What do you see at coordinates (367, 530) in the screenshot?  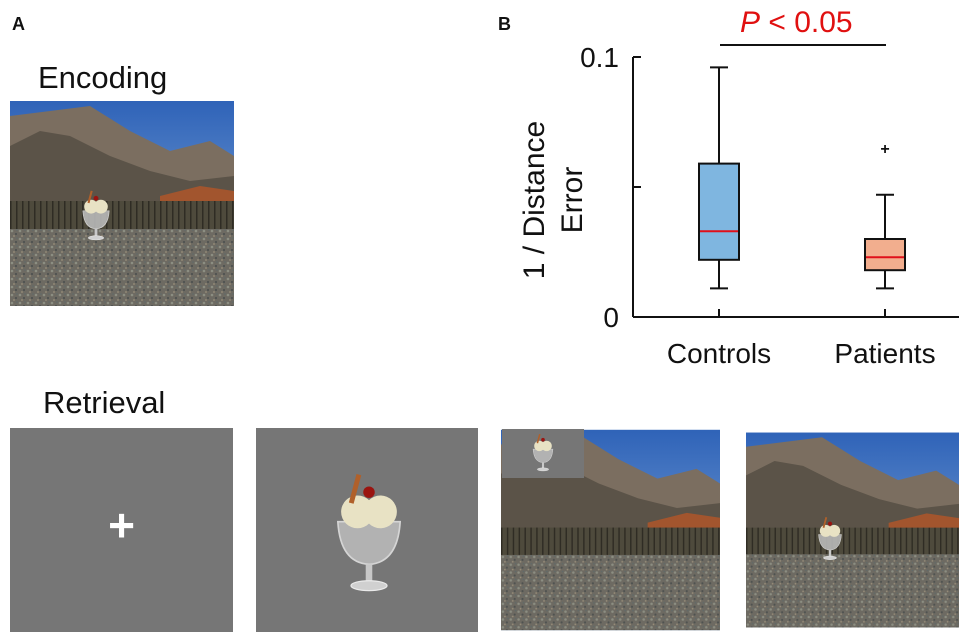 I see `object-cue-screen` at bounding box center [367, 530].